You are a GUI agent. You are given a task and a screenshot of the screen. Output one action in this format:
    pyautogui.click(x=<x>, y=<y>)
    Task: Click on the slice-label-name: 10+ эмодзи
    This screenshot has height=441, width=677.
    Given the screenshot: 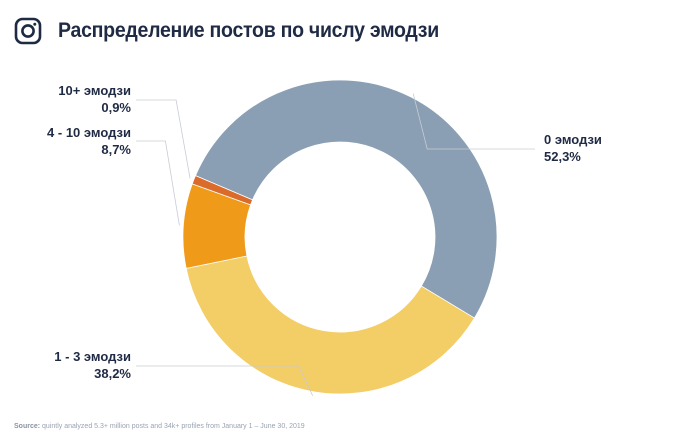 What is the action you would take?
    pyautogui.click(x=94, y=90)
    